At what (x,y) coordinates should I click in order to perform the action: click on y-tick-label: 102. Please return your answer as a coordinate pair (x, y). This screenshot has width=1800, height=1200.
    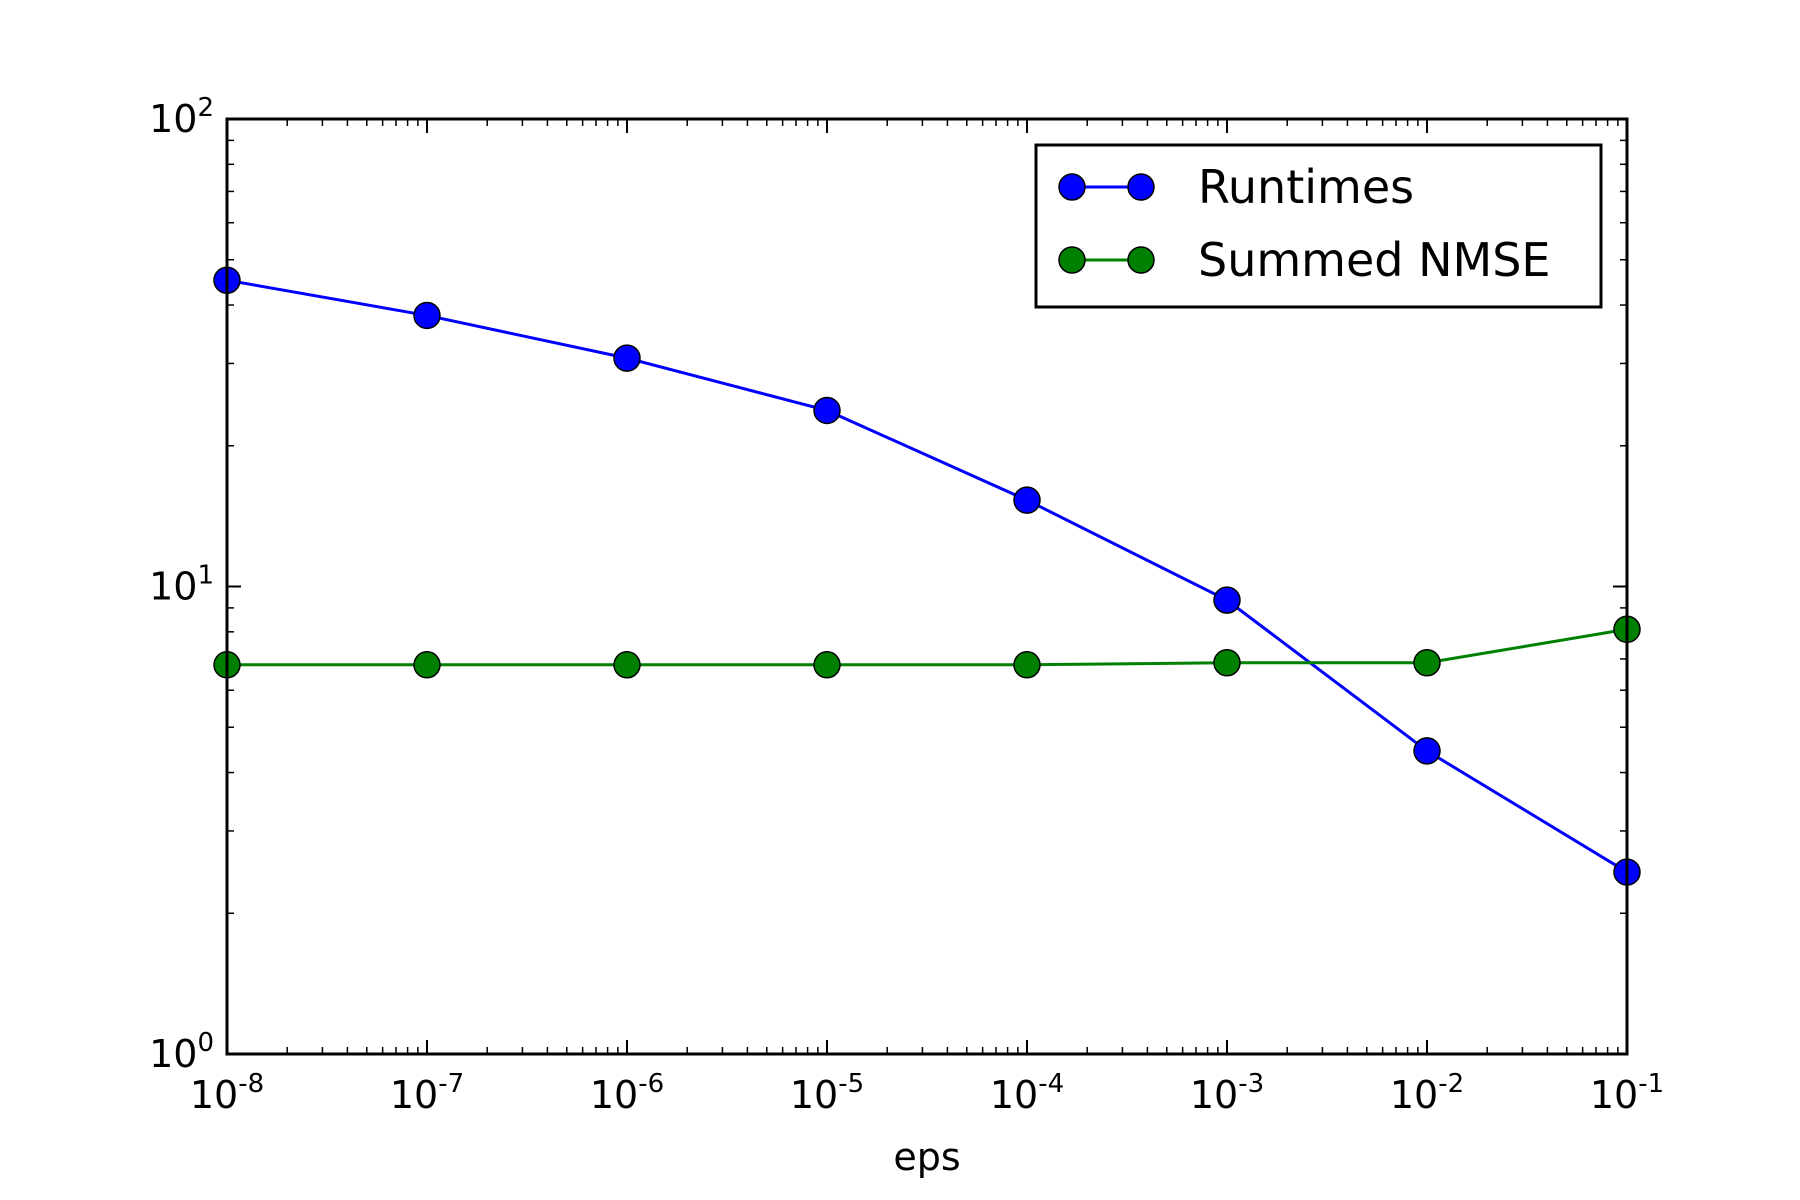
    Looking at the image, I should click on (181, 117).